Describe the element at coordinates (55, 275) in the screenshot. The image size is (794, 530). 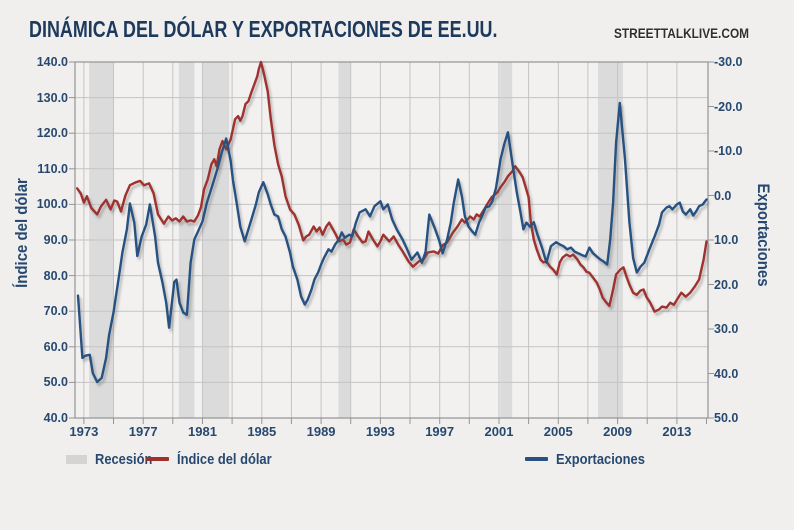
I see `axis-tick-label: 80.0` at that location.